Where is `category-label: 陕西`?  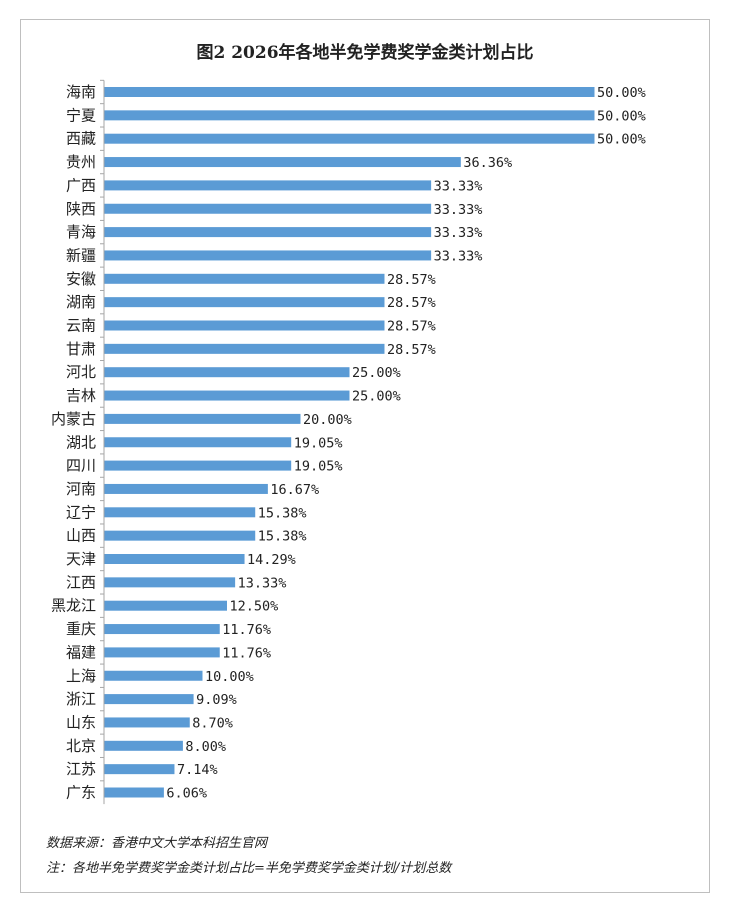
category-label: 陕西 is located at coordinates (81, 209).